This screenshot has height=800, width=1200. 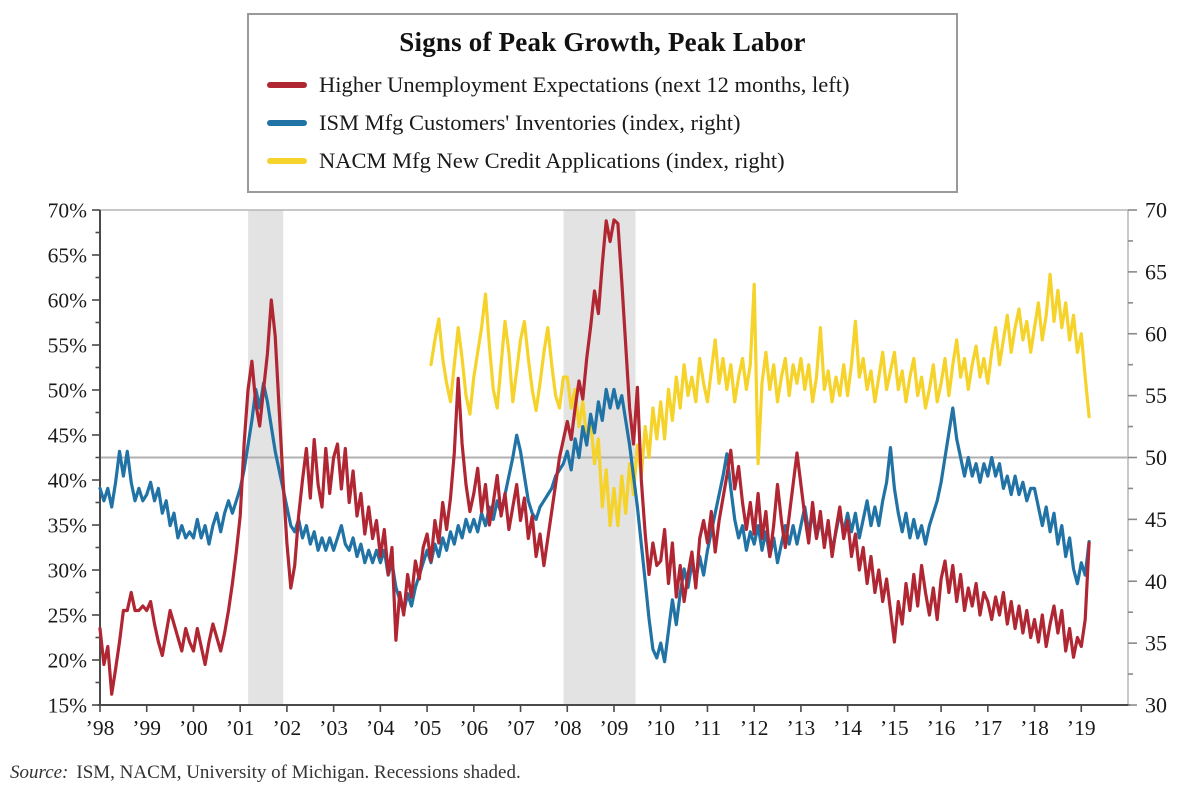 What do you see at coordinates (1156, 271) in the screenshot?
I see `right-axis-tick-label: 65` at bounding box center [1156, 271].